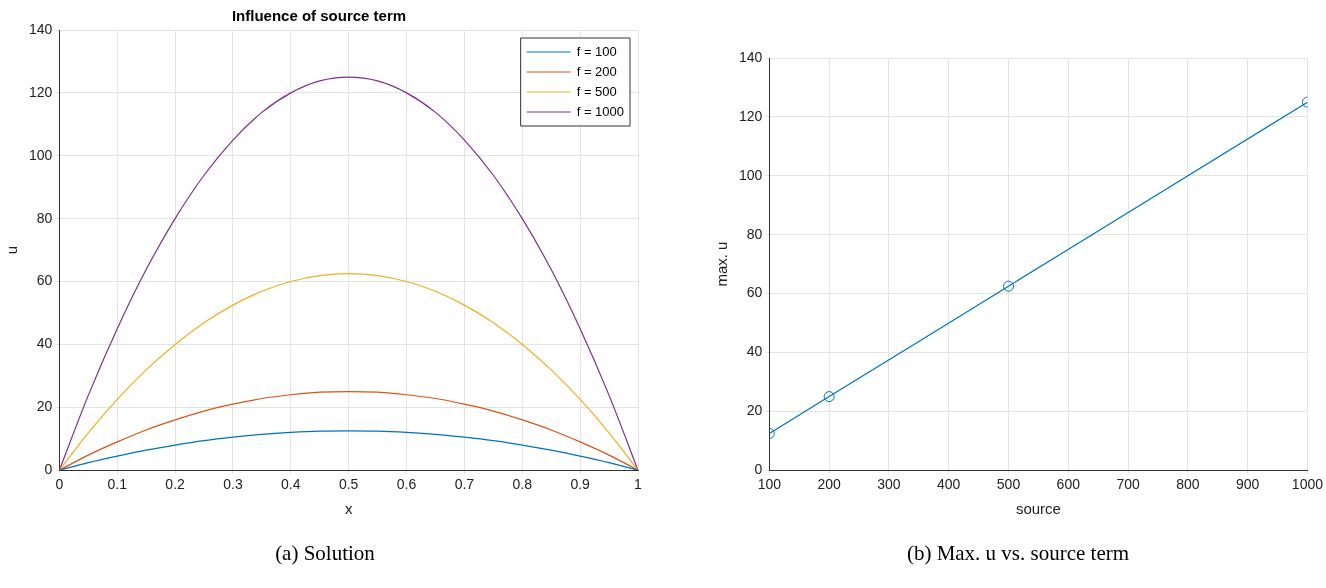  Describe the element at coordinates (1068, 484) in the screenshot. I see `x-tick-label: 600` at that location.